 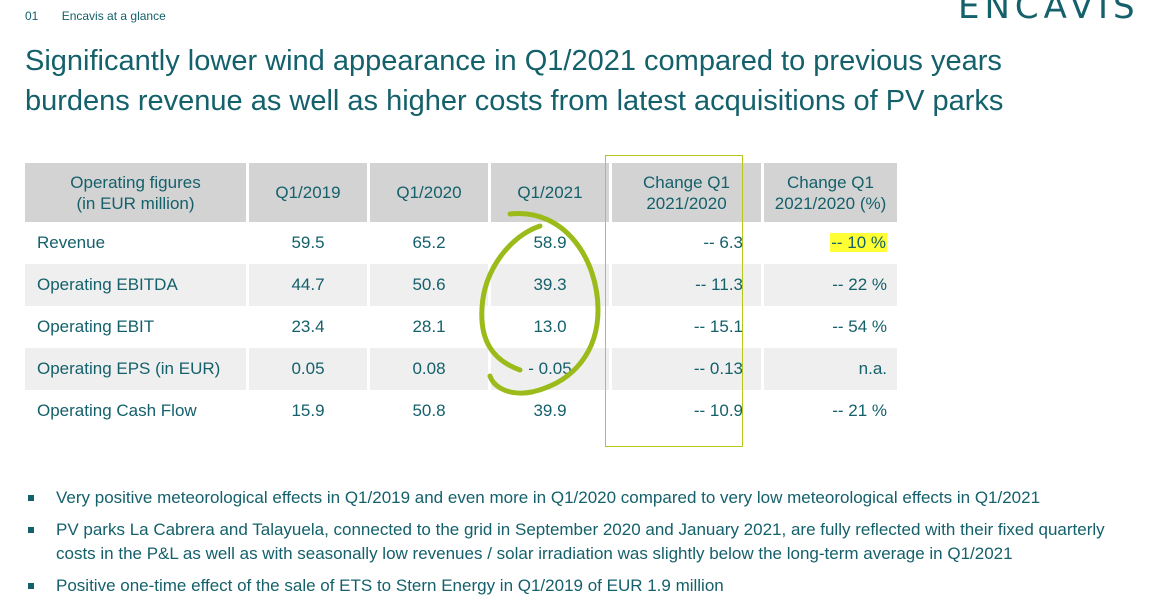 I want to click on cell-q1-2019: 59.5, so click(x=309, y=243).